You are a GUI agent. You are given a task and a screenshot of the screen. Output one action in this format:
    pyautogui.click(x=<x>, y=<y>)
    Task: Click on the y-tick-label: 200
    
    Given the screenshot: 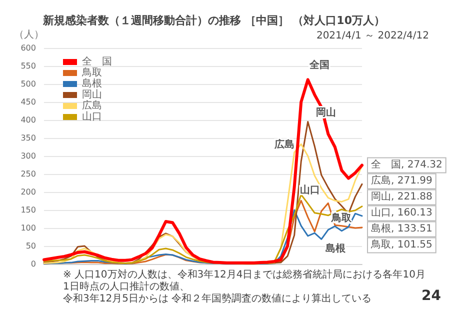 What is the action you would take?
    pyautogui.click(x=28, y=192)
    